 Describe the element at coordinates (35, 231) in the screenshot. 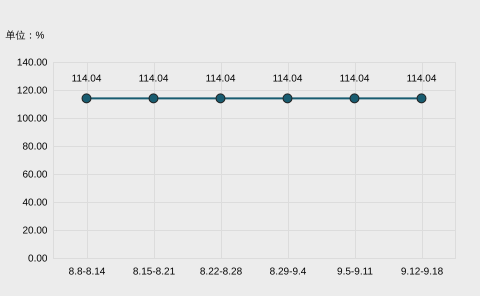

I see `y-tick-label: 20.00` at that location.